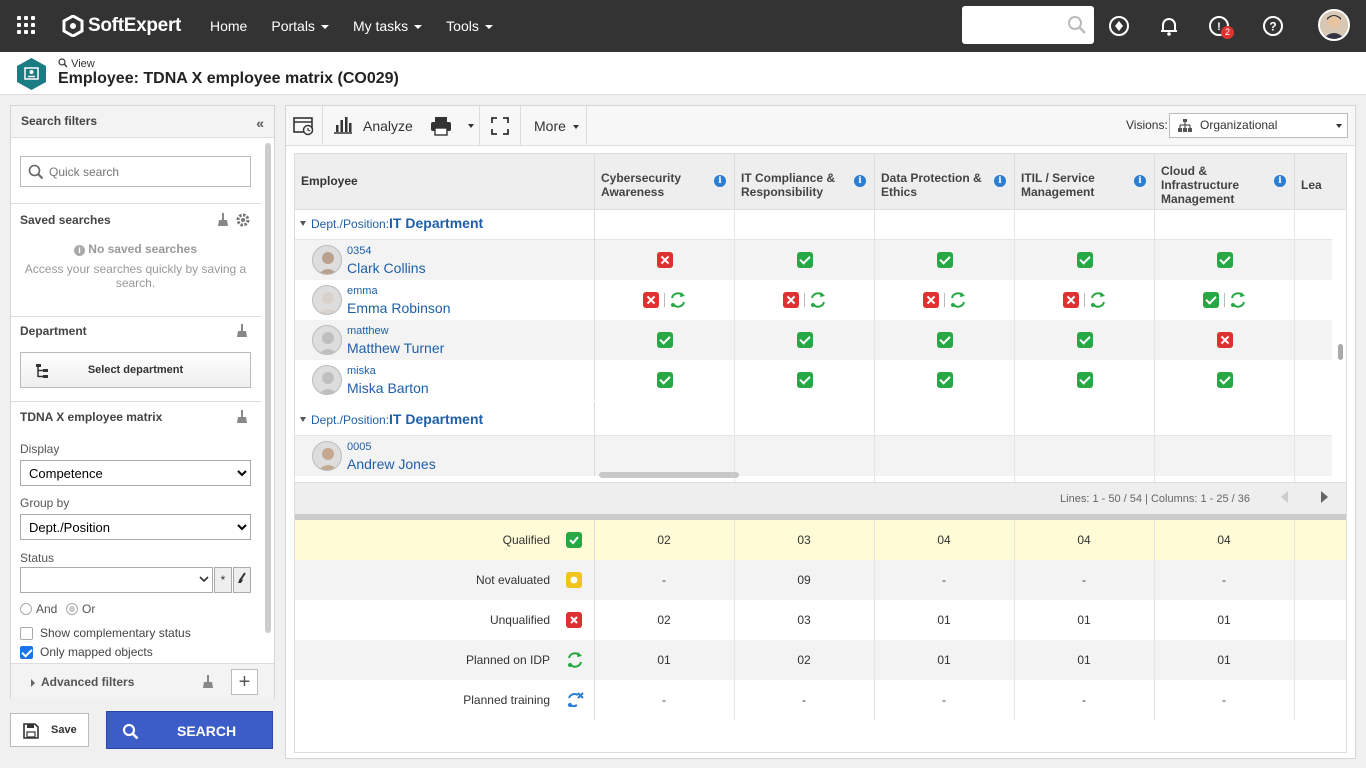  I want to click on nav-home: Home, so click(229, 26).